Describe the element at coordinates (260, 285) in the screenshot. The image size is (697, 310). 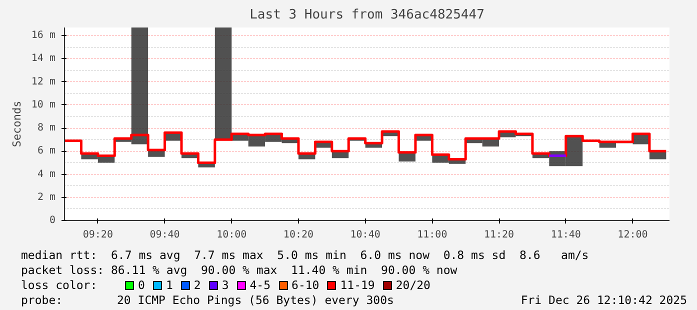
I see `text: 4-5` at that location.